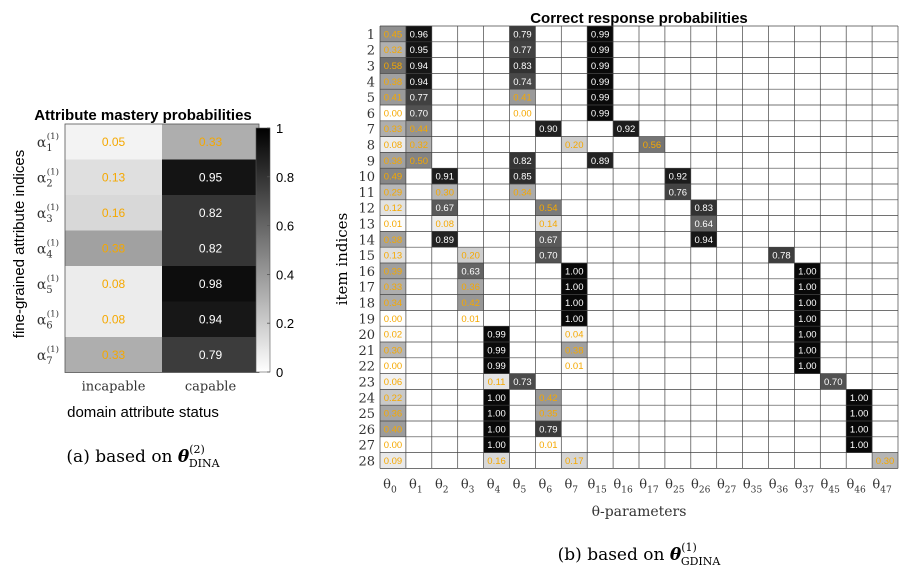 This screenshot has height=572, width=906. Describe the element at coordinates (48, 355) in the screenshot. I see `left-y-tick-label: α7(1)` at that location.